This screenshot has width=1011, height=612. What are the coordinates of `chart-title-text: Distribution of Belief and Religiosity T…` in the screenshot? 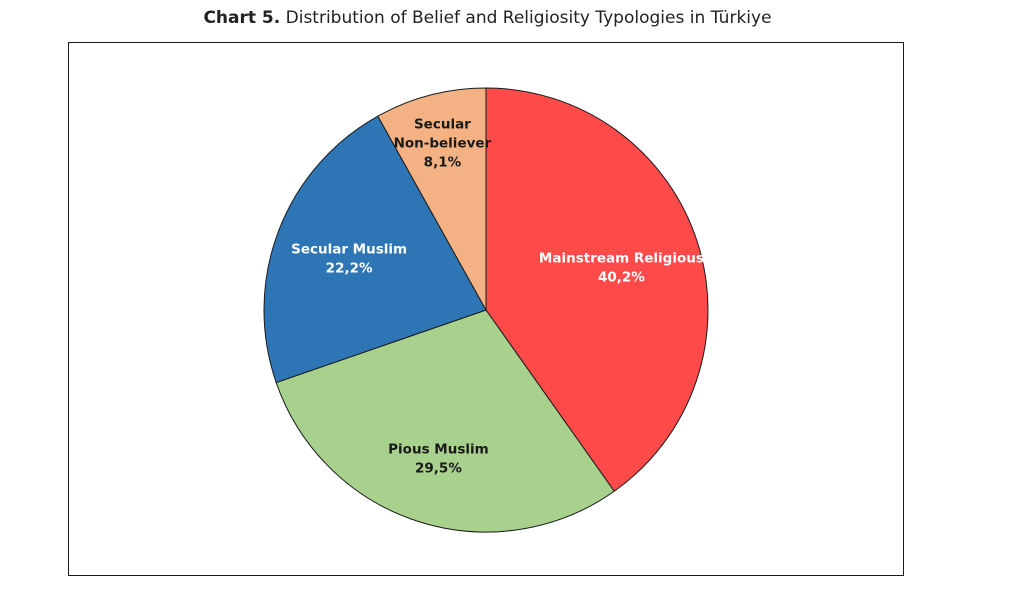 It's located at (528, 18).